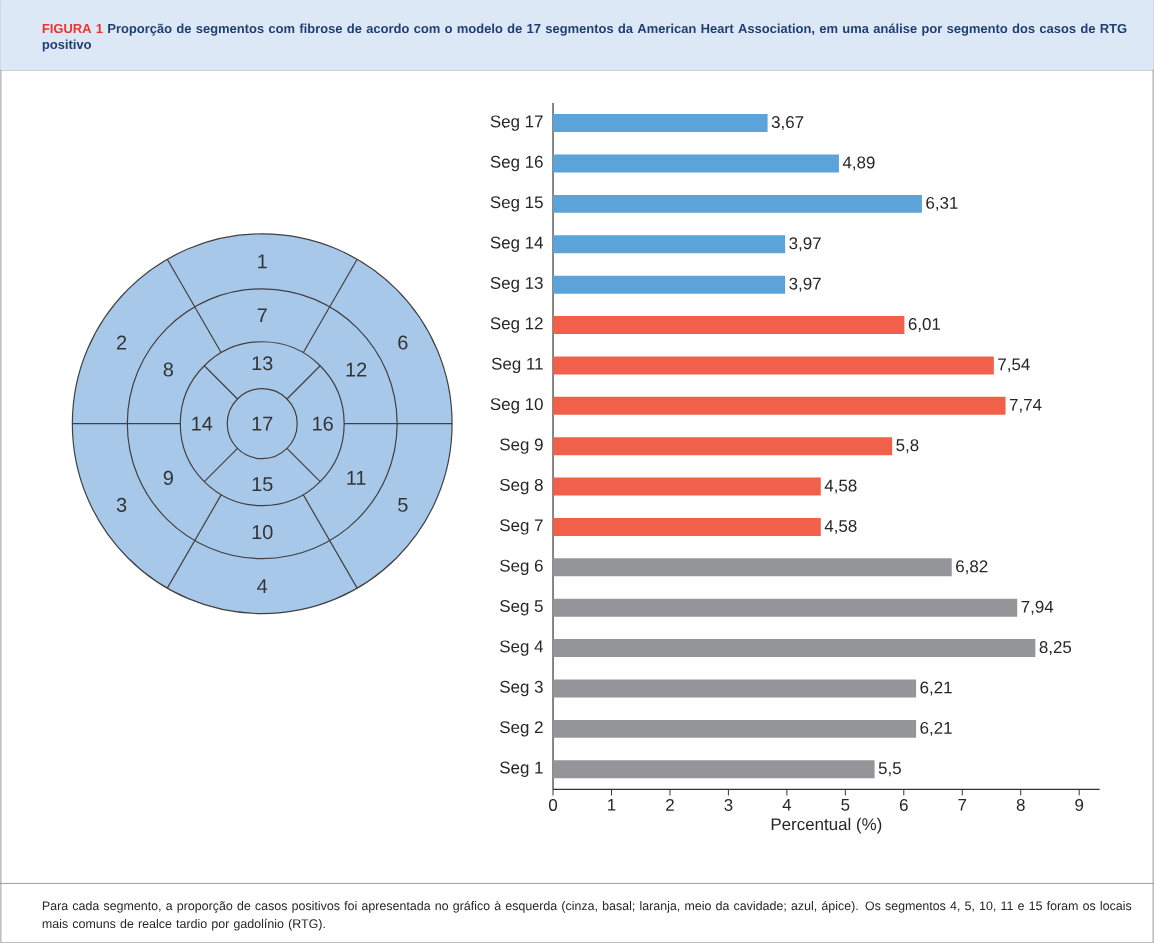 The width and height of the screenshot is (1154, 943). What do you see at coordinates (516, 123) in the screenshot?
I see `y-tick-label: Seg 17` at bounding box center [516, 123].